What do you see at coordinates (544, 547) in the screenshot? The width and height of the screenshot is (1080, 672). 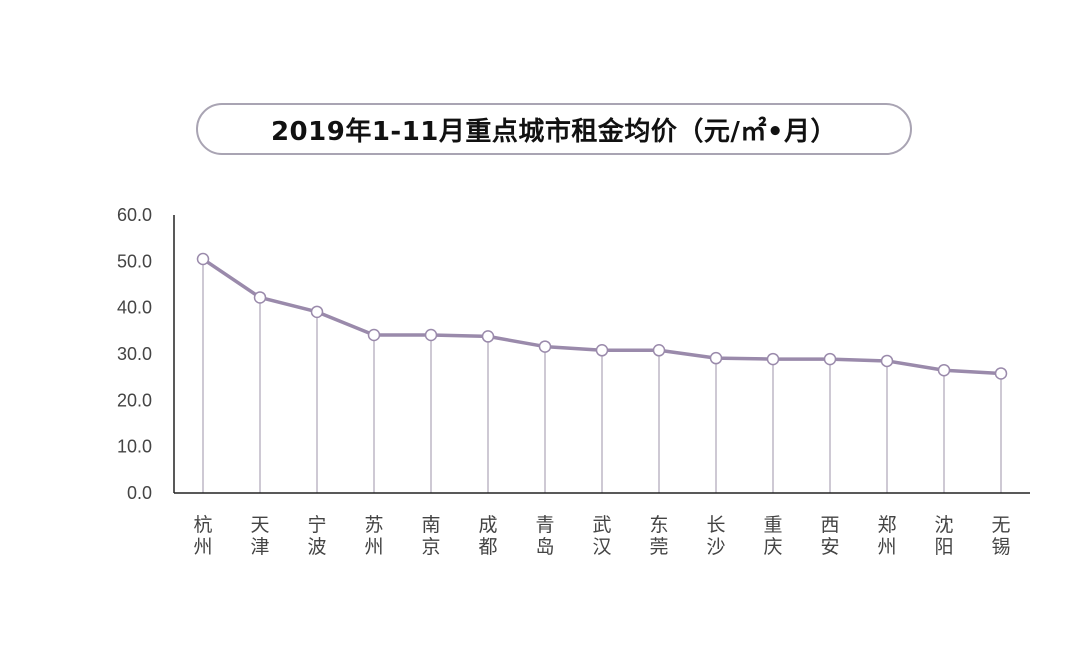 I see `x-category-label: 岛` at bounding box center [544, 547].